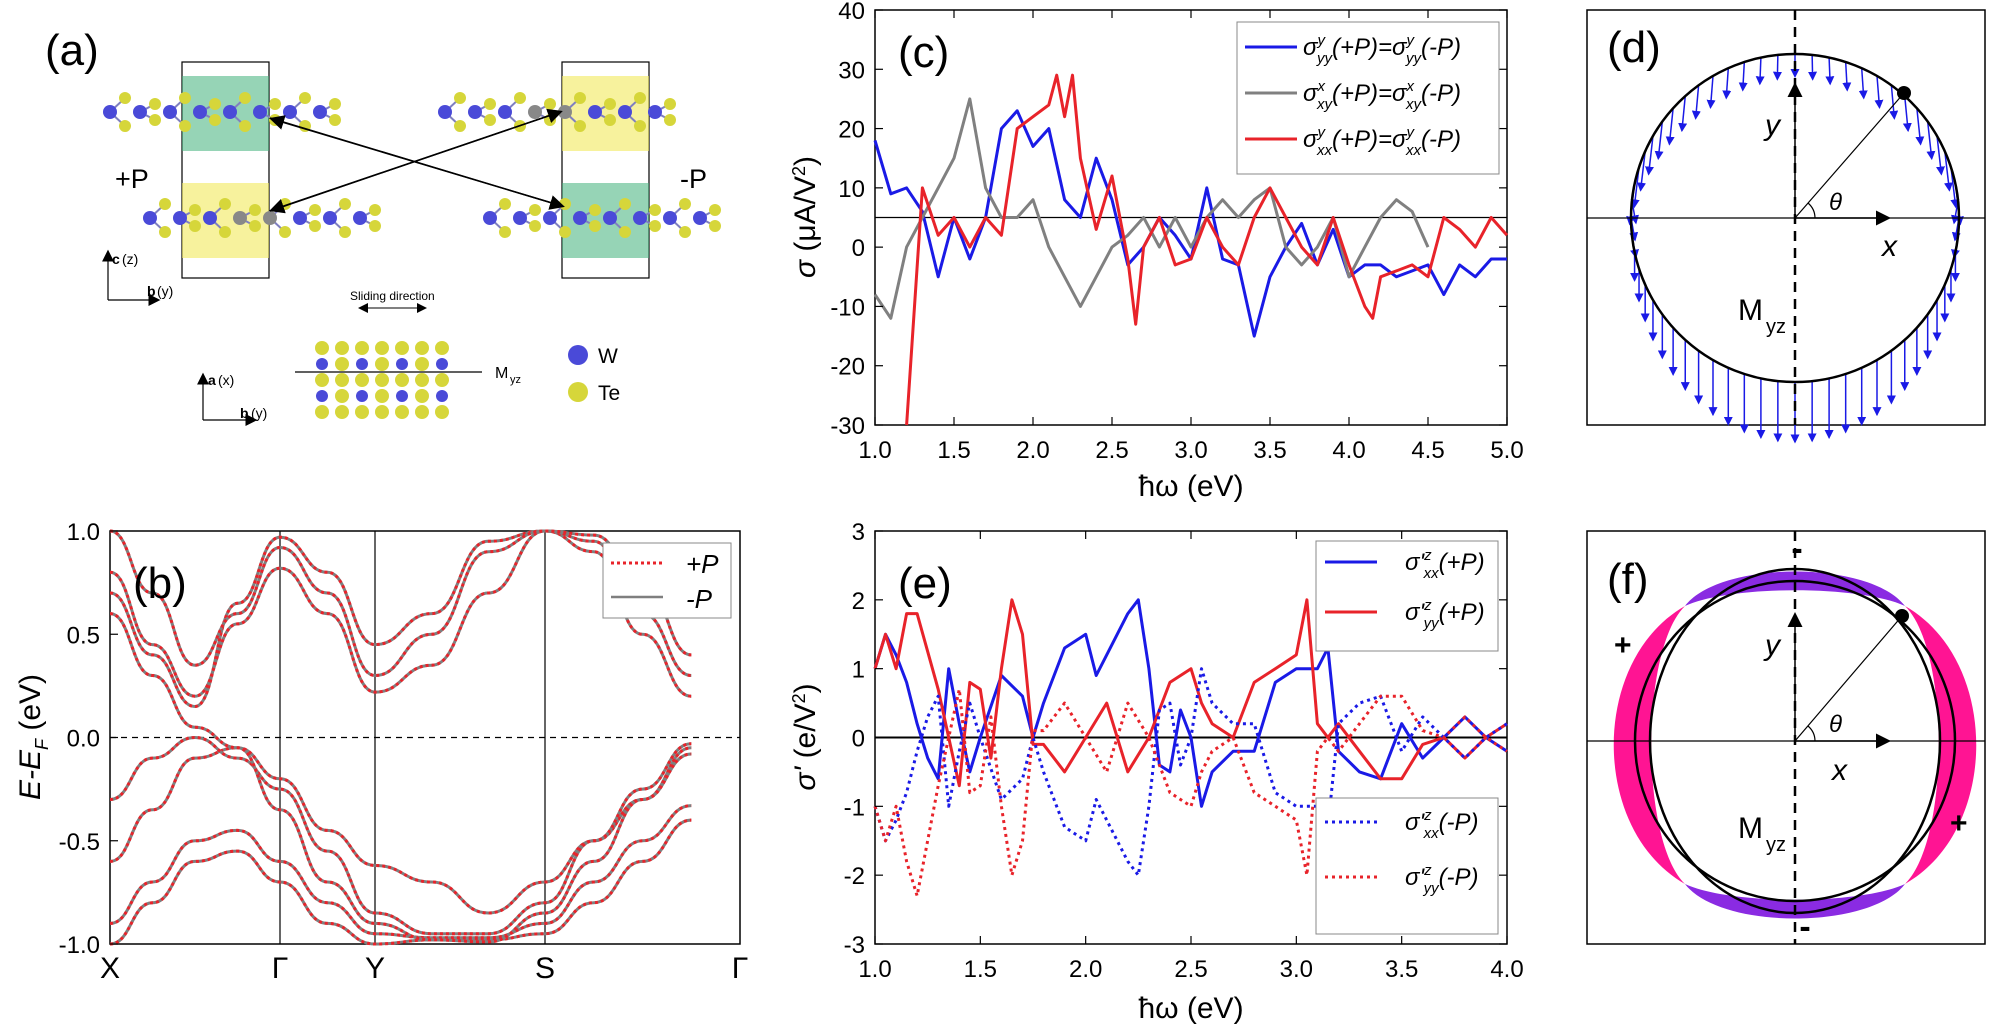 The width and height of the screenshot is (2000, 1030). What do you see at coordinates (1849, 155) in the screenshot?
I see `d-radius` at bounding box center [1849, 155].